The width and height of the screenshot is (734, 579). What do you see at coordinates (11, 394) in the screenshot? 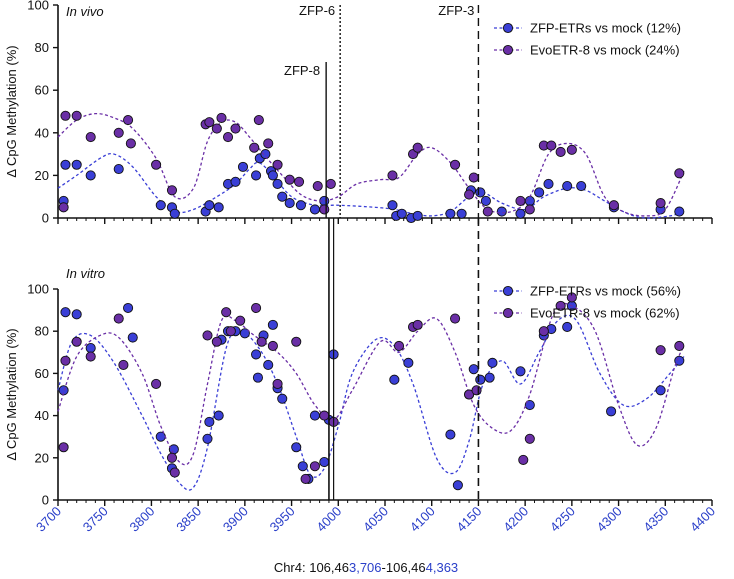
I see `y-axis-label: Δ CpG Methylation (%)` at bounding box center [11, 394].